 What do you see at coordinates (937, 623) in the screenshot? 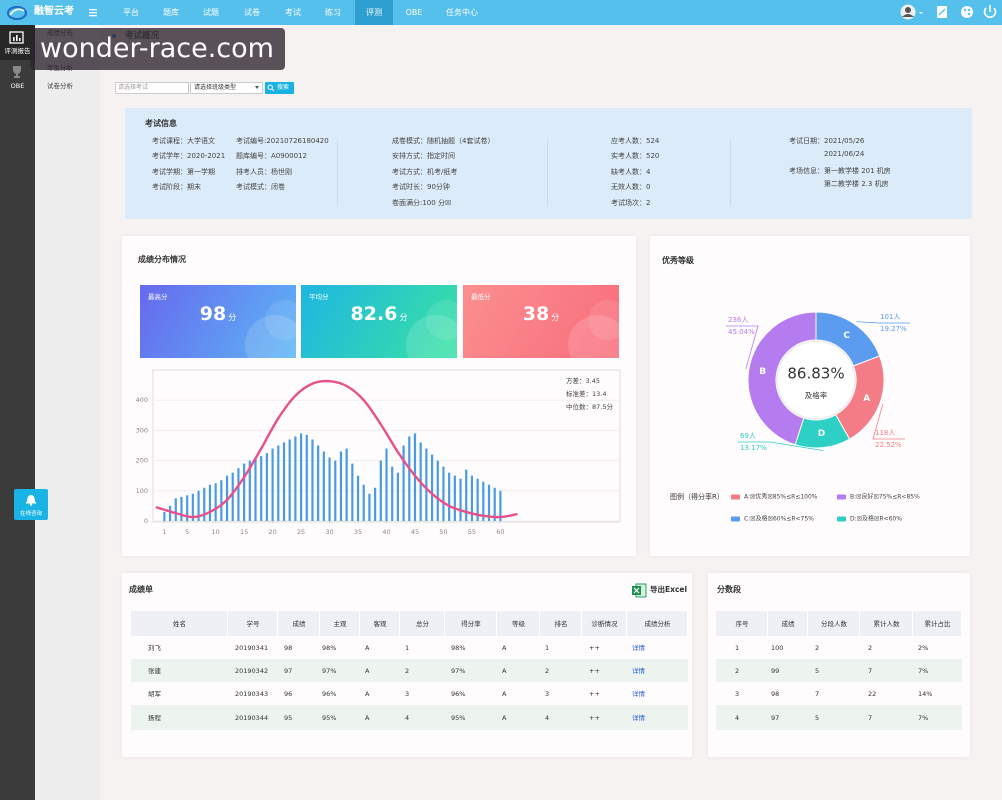
I see `table-header: 累计占比` at bounding box center [937, 623].